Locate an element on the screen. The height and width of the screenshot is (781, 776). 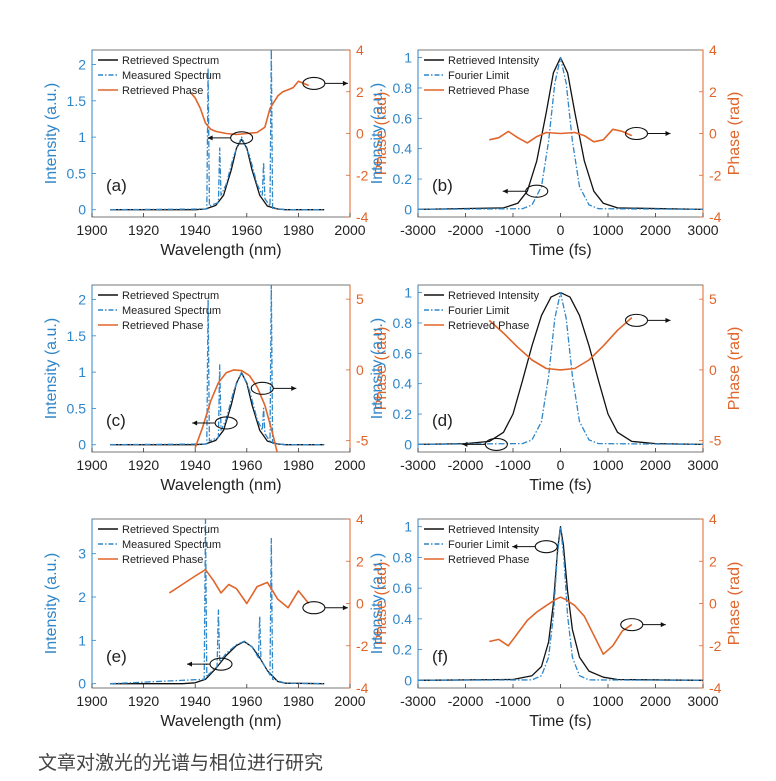
x-axis-label: Time (fs) is located at coordinates (560, 250).